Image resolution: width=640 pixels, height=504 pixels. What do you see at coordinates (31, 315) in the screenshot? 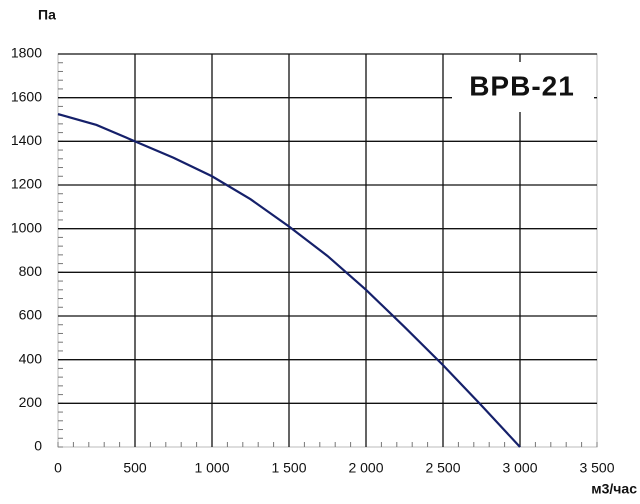
I see `y-tick-label: 600` at bounding box center [31, 315].